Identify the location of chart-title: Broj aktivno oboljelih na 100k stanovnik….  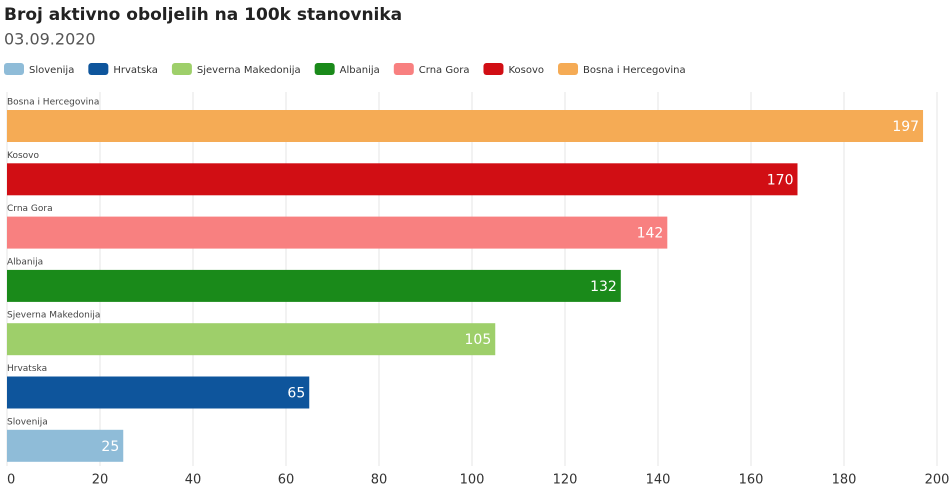
(203, 15).